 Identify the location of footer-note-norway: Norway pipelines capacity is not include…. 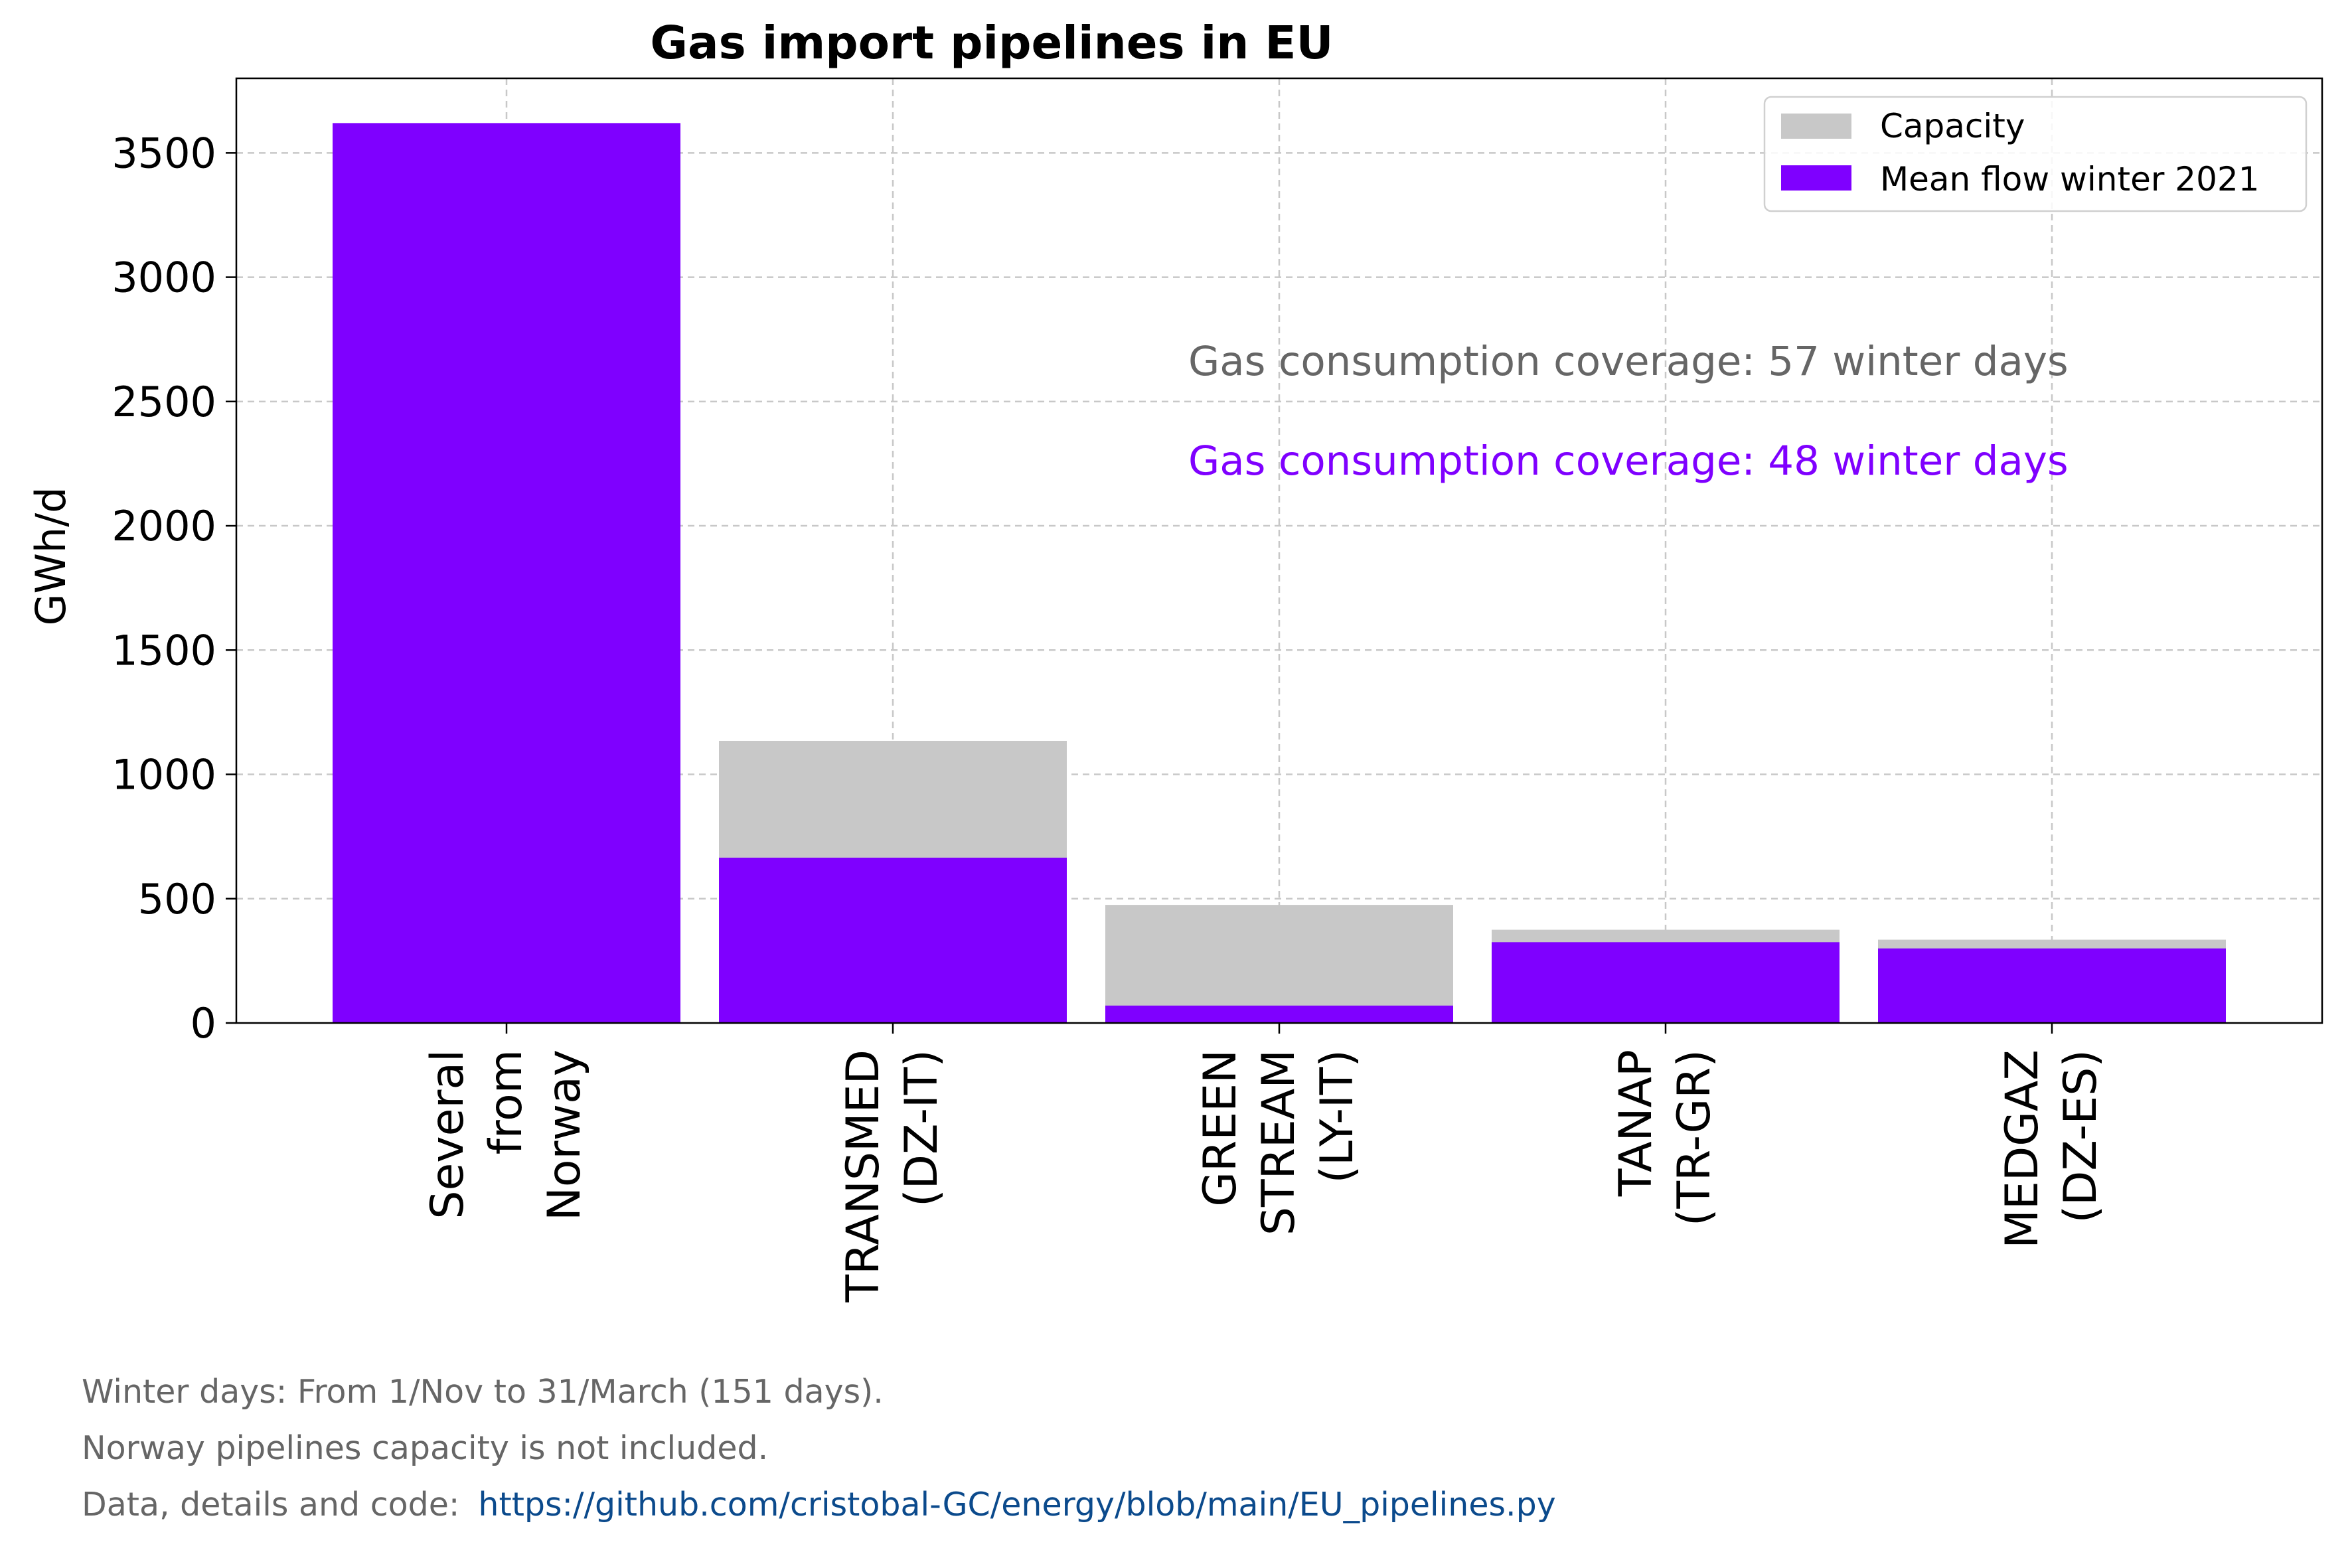
(426, 1448).